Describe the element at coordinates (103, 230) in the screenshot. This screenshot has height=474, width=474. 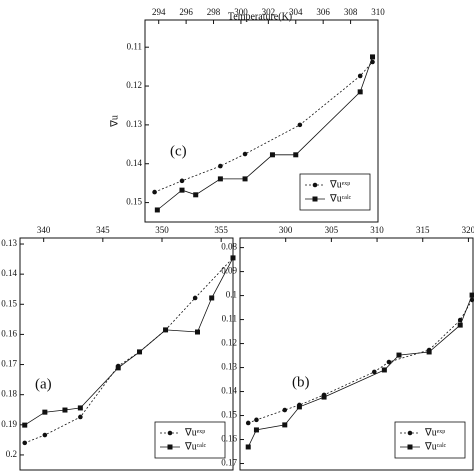
I see `x-tick-label: 345` at that location.